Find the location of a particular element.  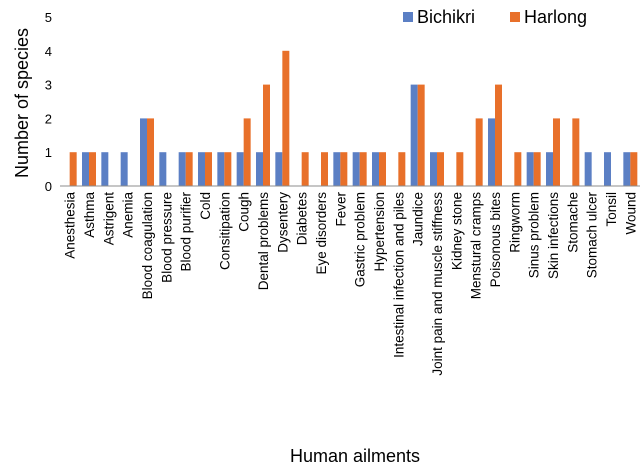

legend-label-bichikri: Bichikri is located at coordinates (446, 17).